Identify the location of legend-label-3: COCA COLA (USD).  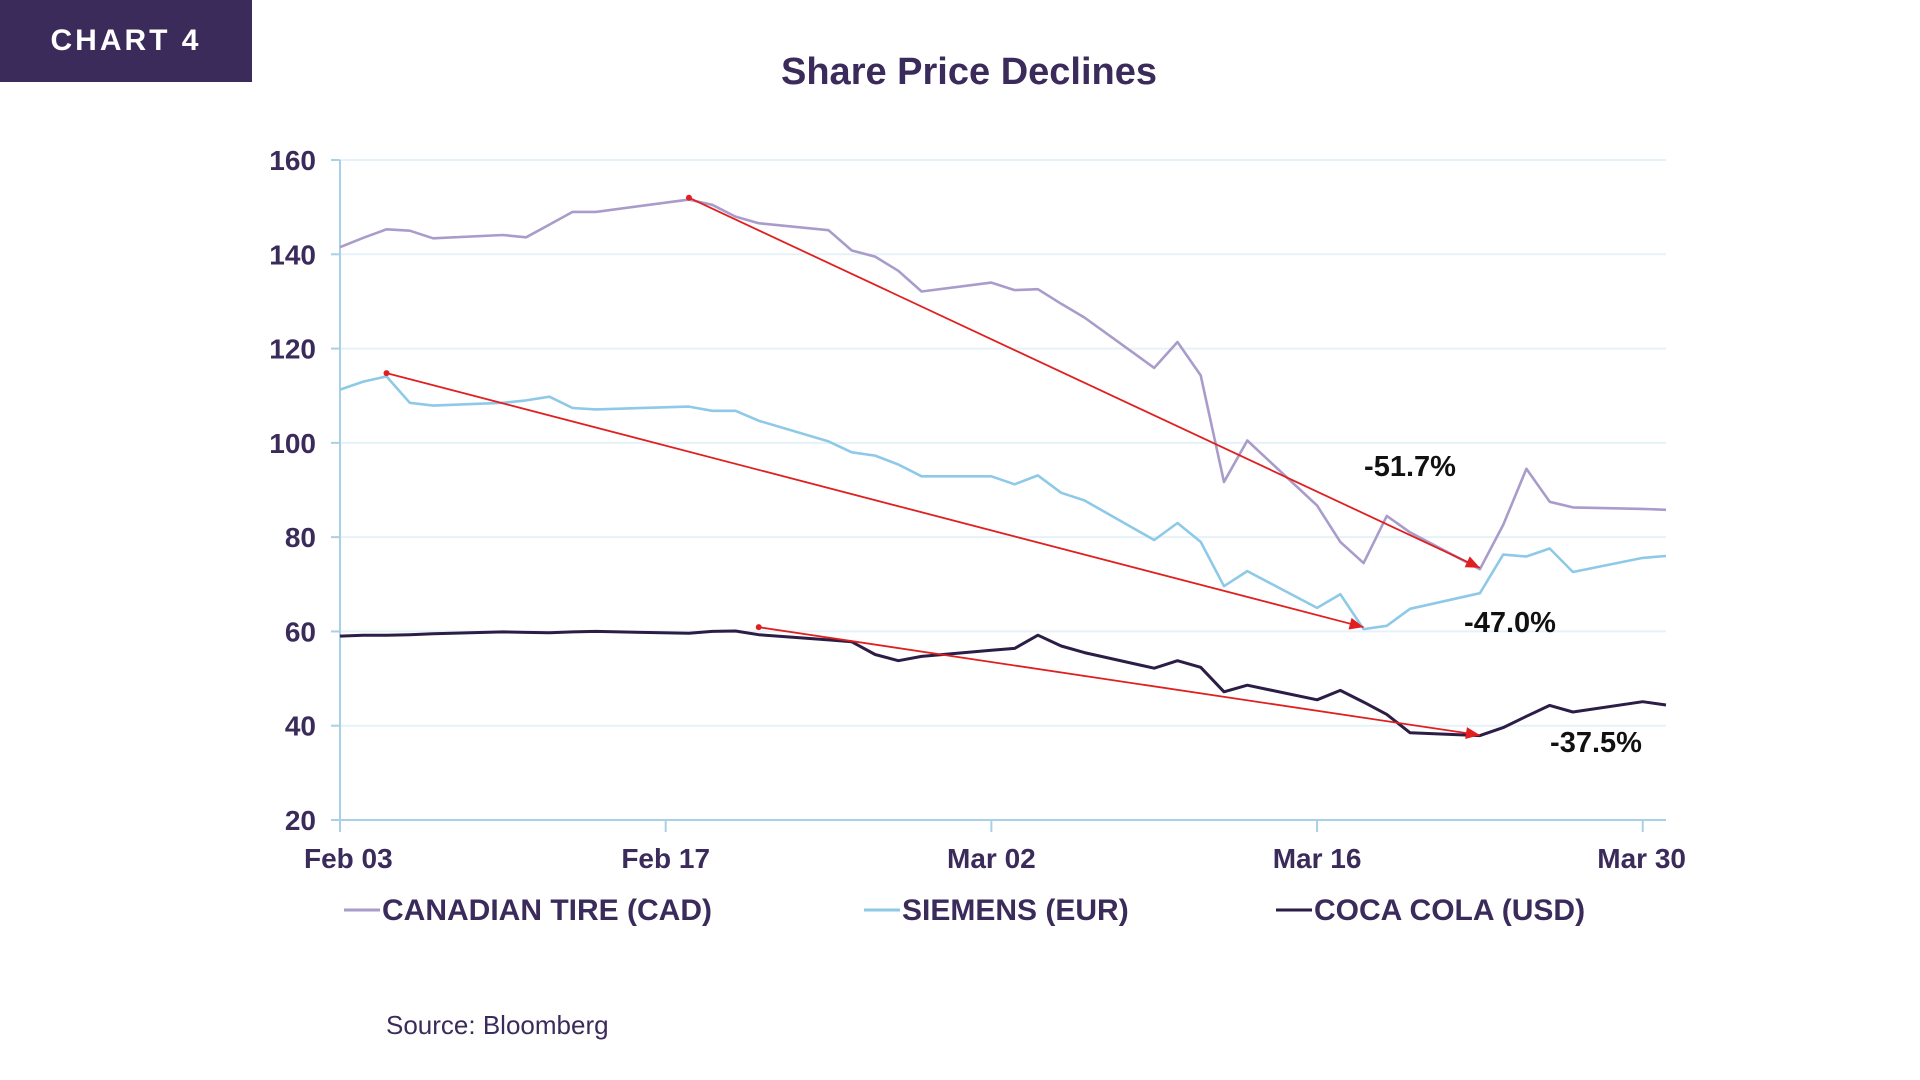
(1449, 910).